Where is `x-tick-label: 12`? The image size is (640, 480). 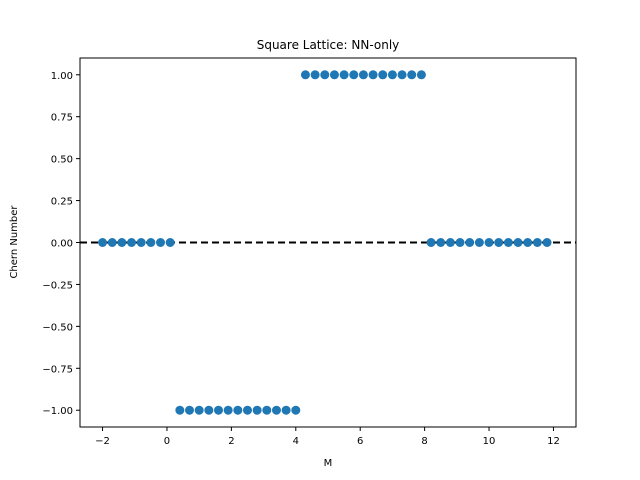
x-tick-label: 12 is located at coordinates (553, 441).